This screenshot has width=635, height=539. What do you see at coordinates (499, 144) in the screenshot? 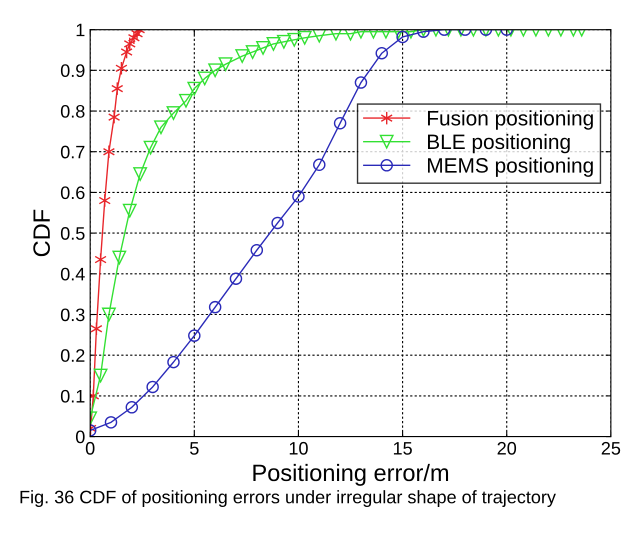
I see `legend-label: BLE positioning` at bounding box center [499, 144].